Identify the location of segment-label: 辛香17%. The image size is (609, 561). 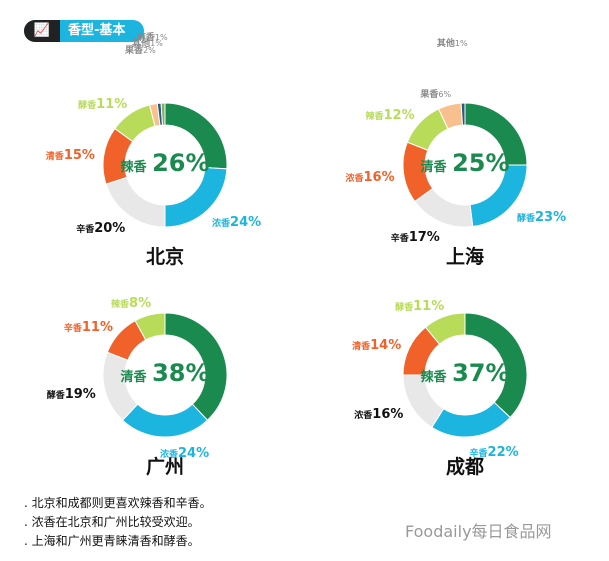
(415, 235).